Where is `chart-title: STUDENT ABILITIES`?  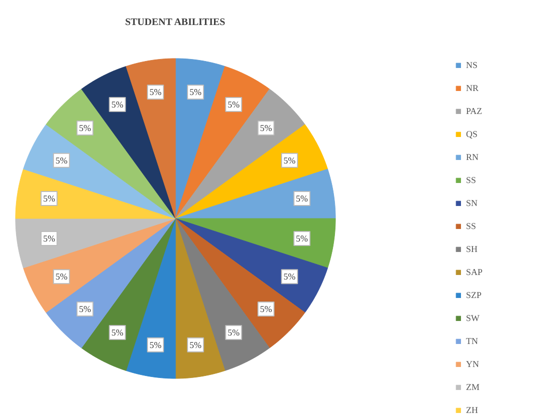 chart-title: STUDENT ABILITIES is located at coordinates (175, 22).